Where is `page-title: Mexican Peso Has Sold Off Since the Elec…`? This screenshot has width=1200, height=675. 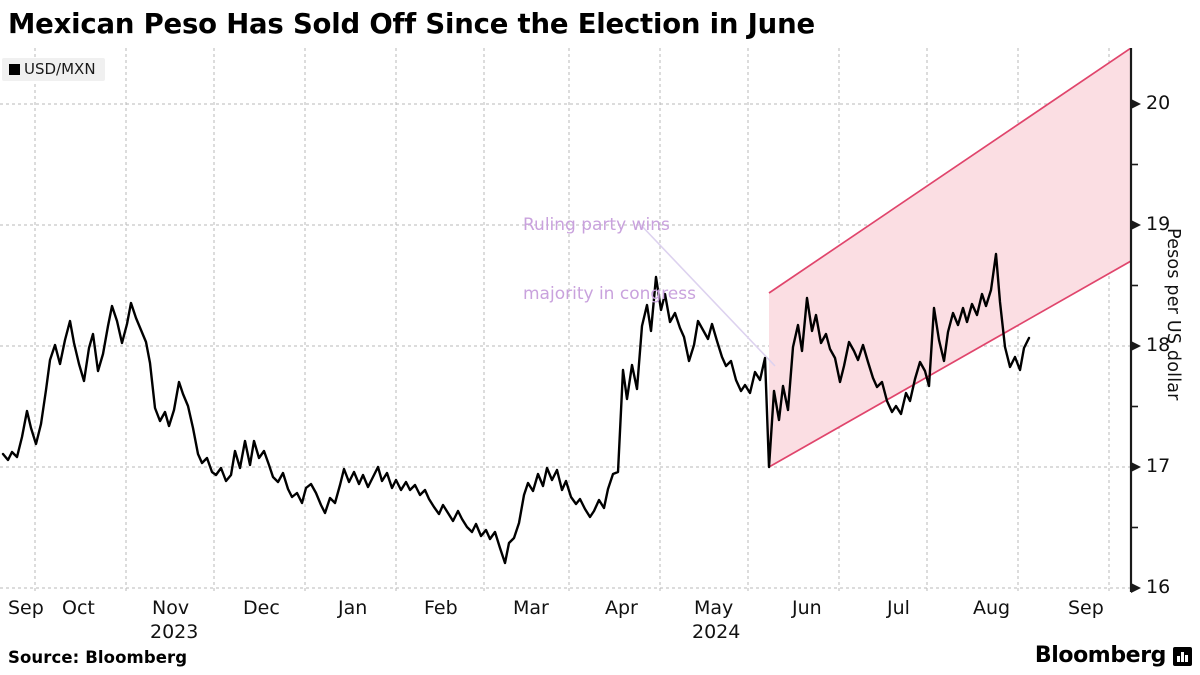
page-title: Mexican Peso Has Sold Off Since the Elec… is located at coordinates (411, 24).